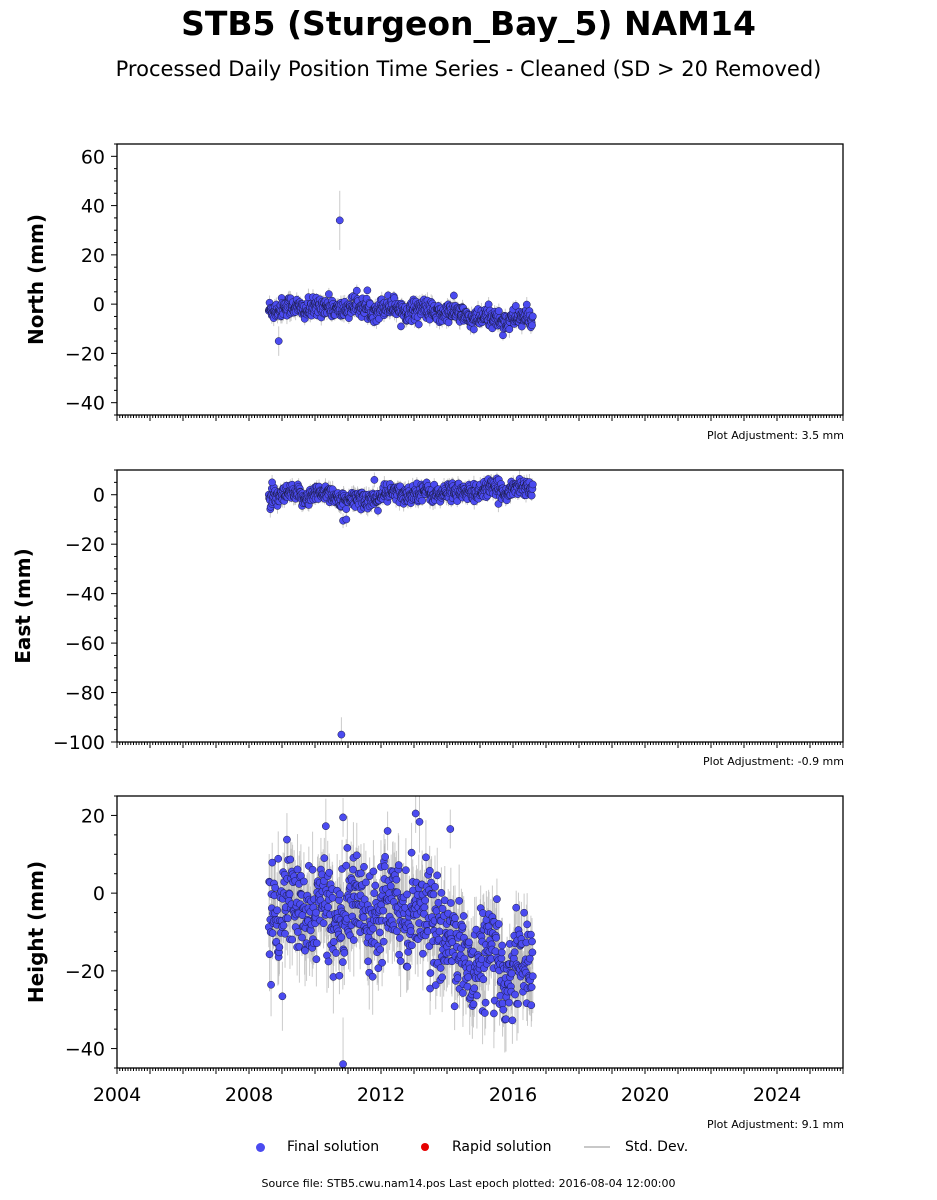 This screenshot has height=1200, width=937. What do you see at coordinates (85, 694) in the screenshot?
I see `y-tick-label: −80` at bounding box center [85, 694].